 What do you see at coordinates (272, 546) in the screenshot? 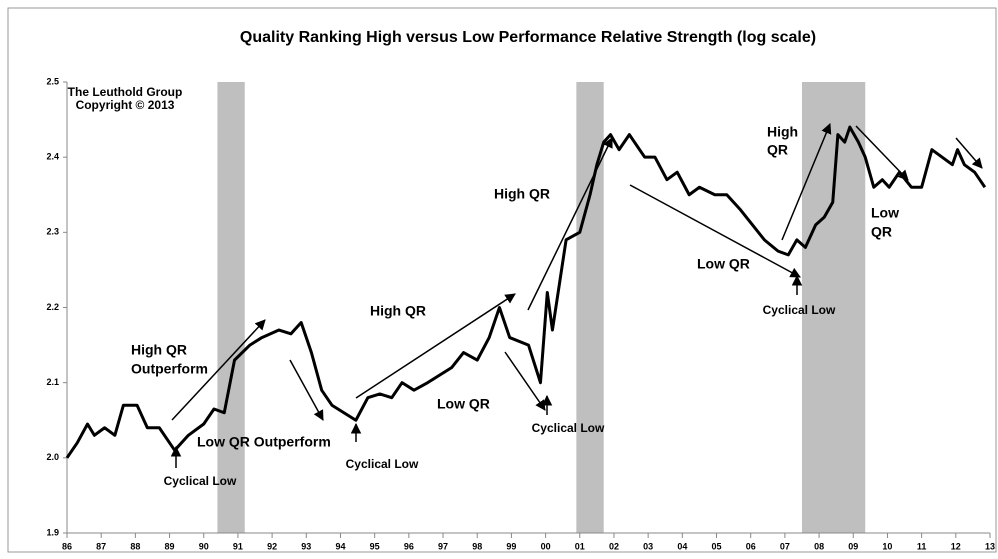
I see `x-tick-label: 92` at bounding box center [272, 546].